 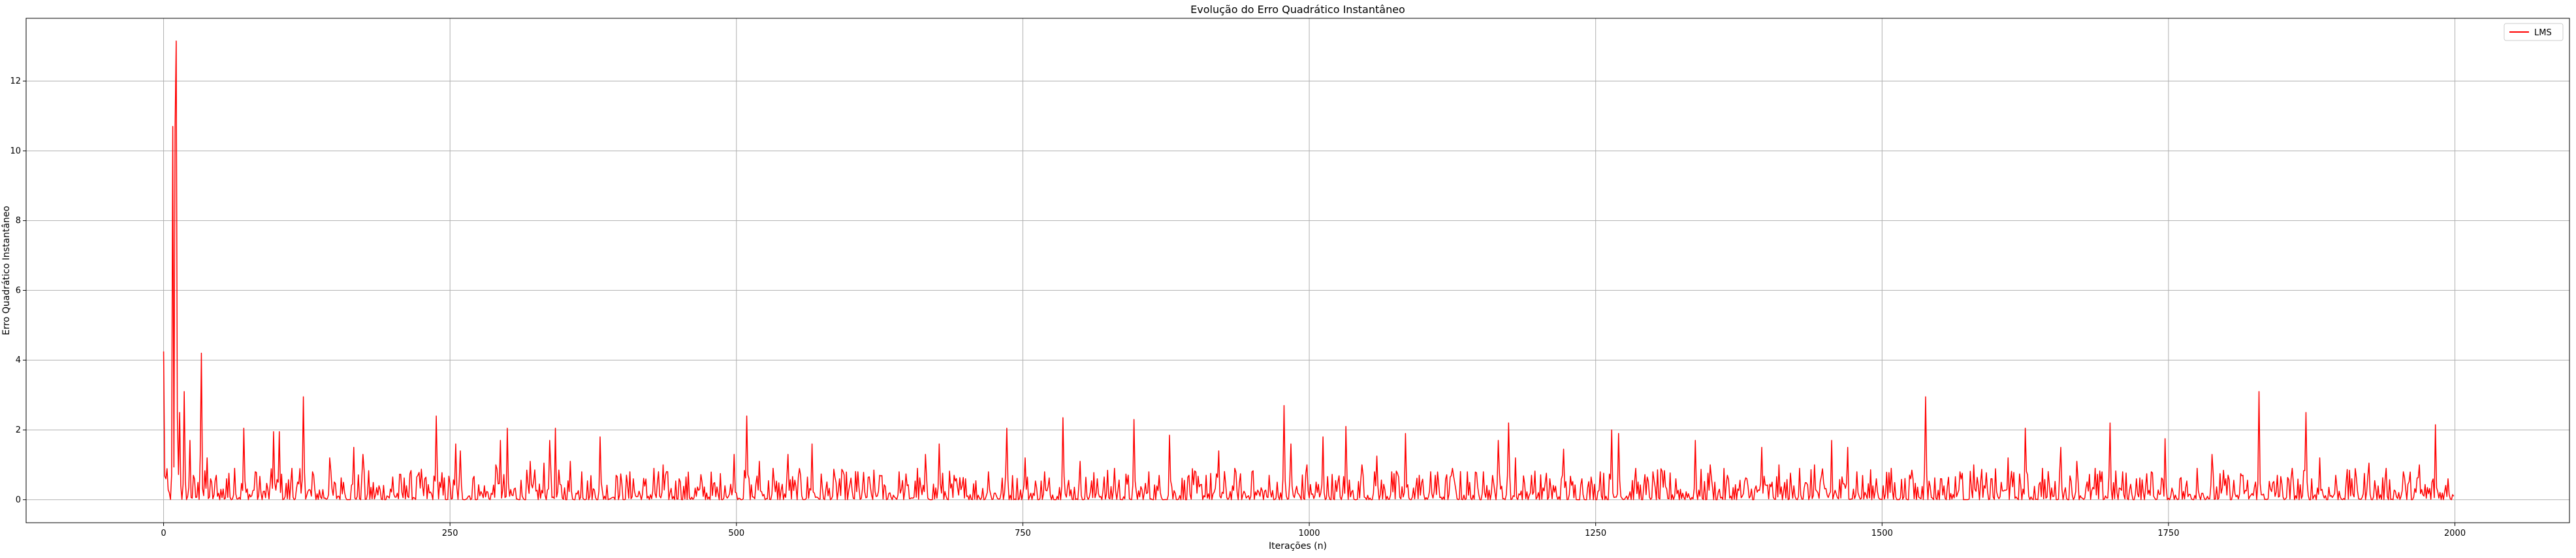 I want to click on legend-label: LMS, so click(x=2543, y=33).